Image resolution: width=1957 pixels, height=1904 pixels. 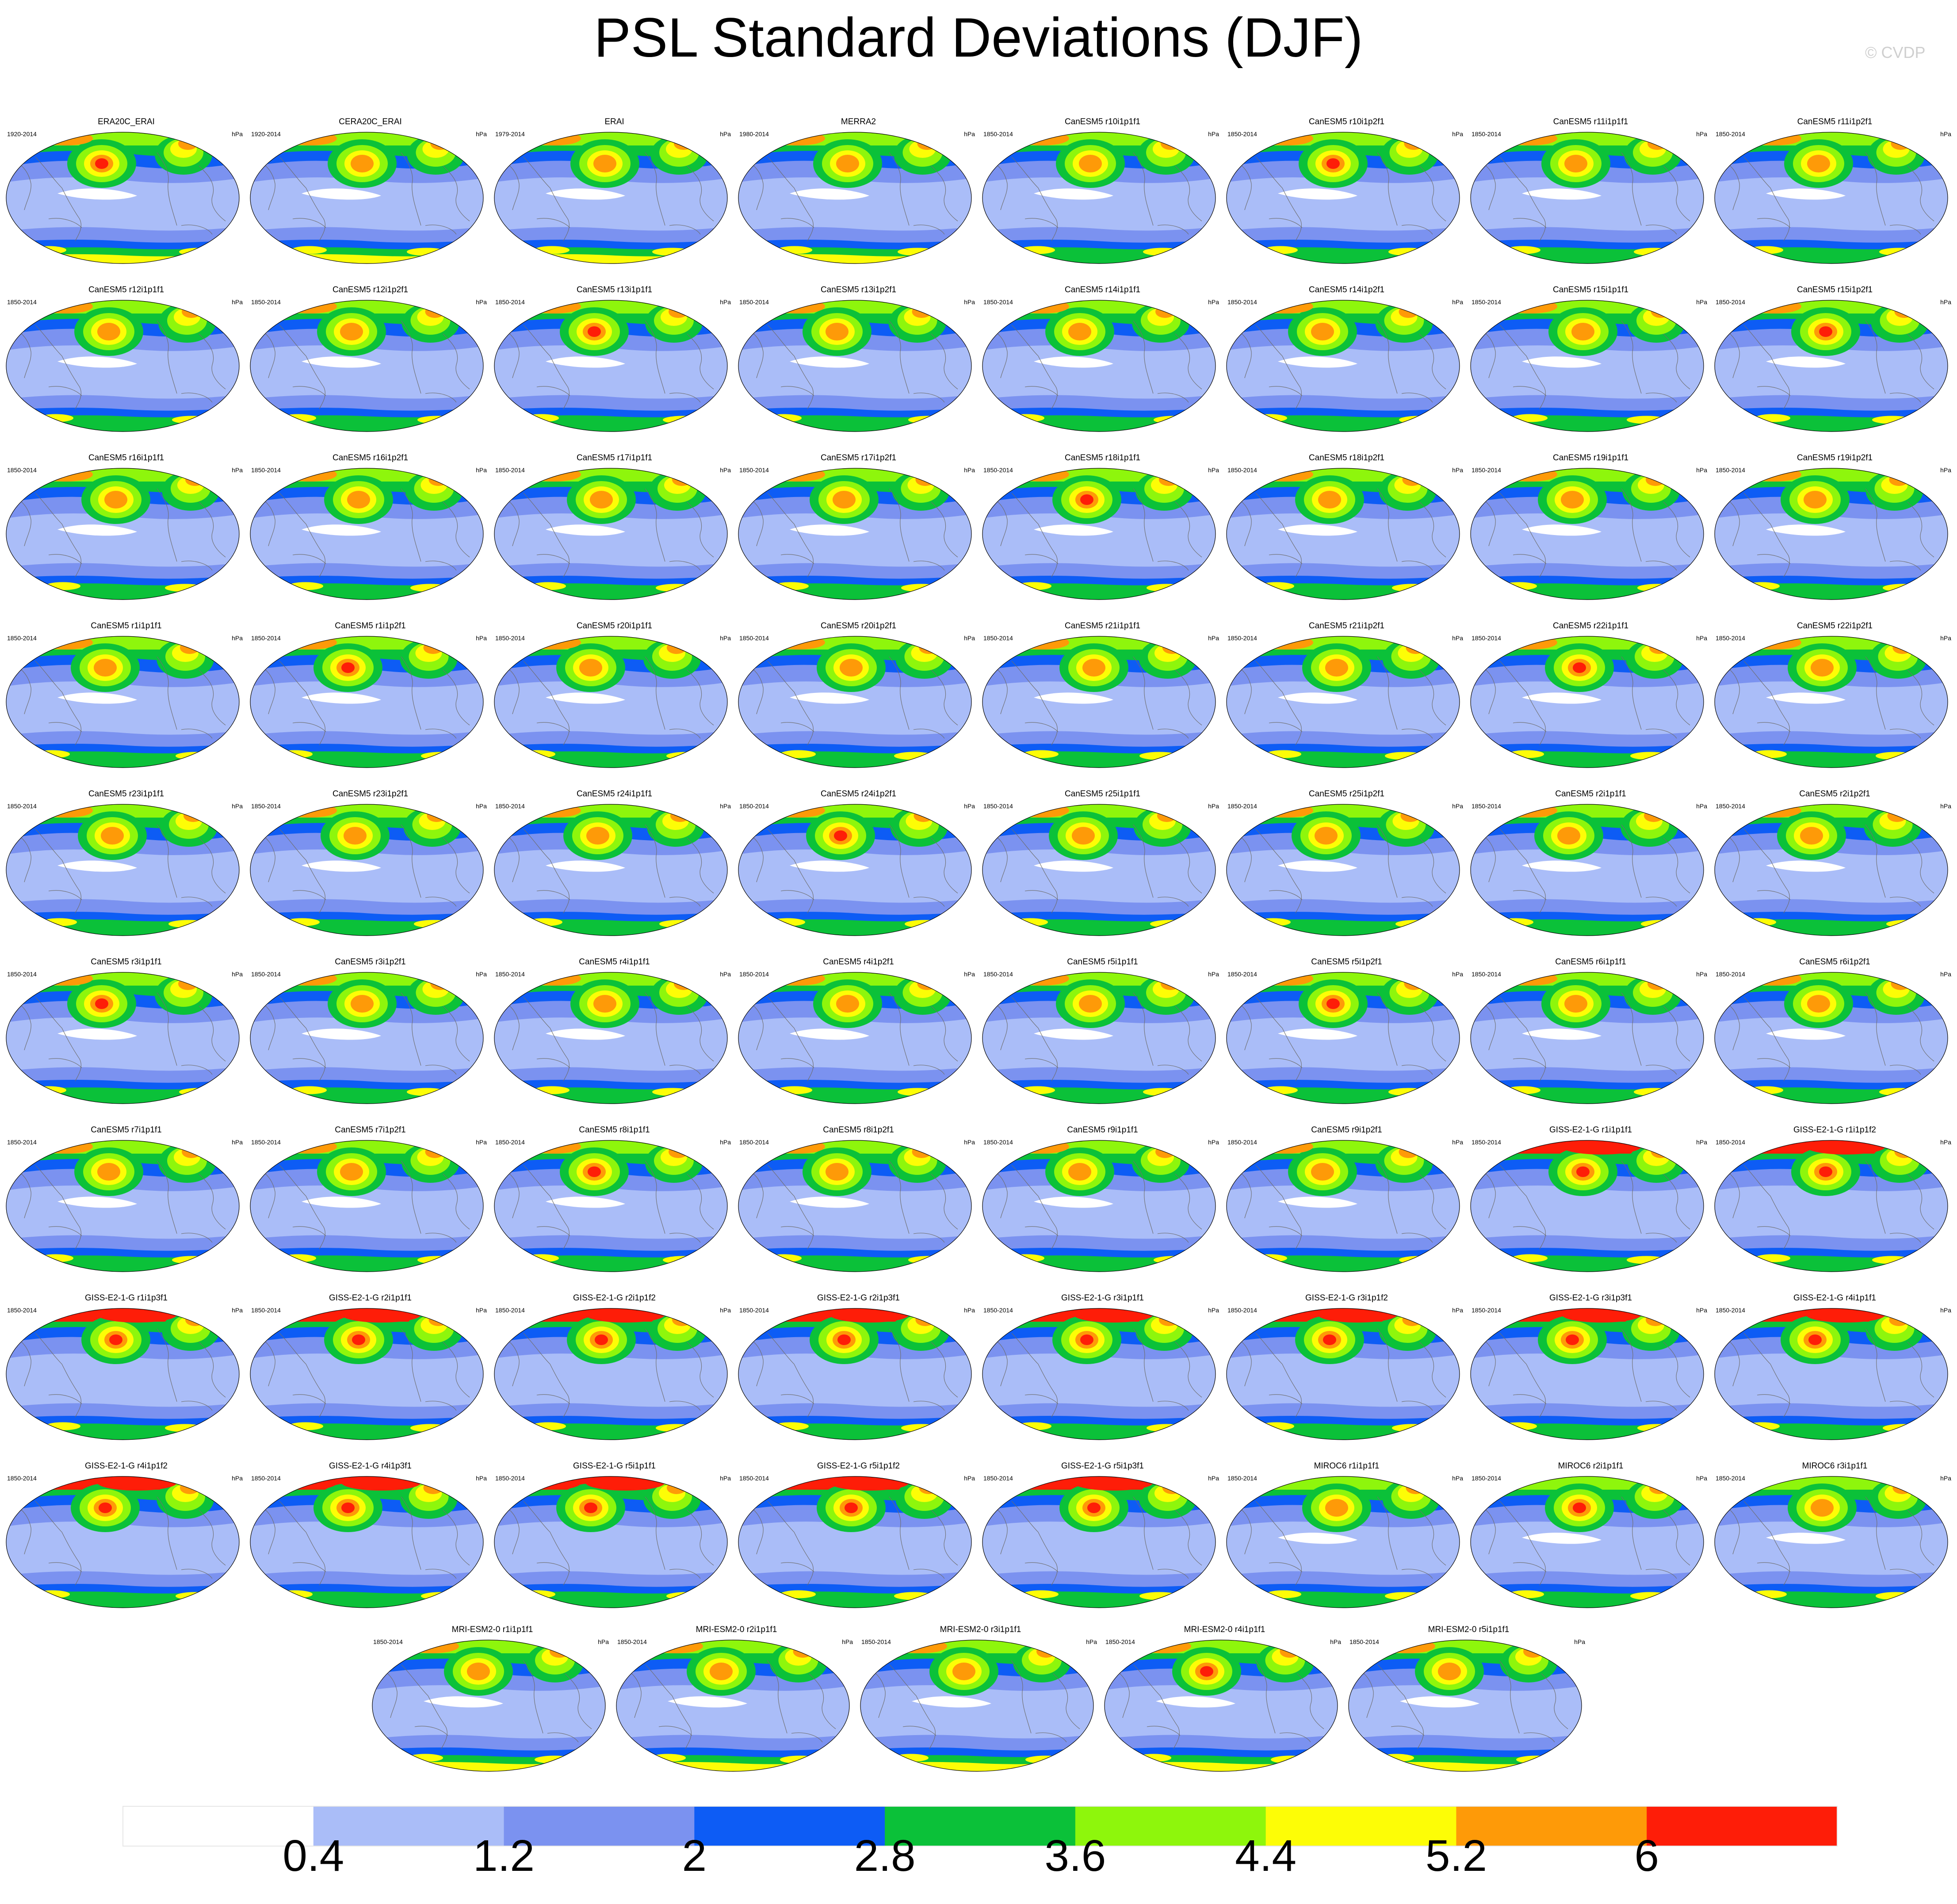 I want to click on panel-title: MIROC6 r2i1p1f1, so click(x=1591, y=1466).